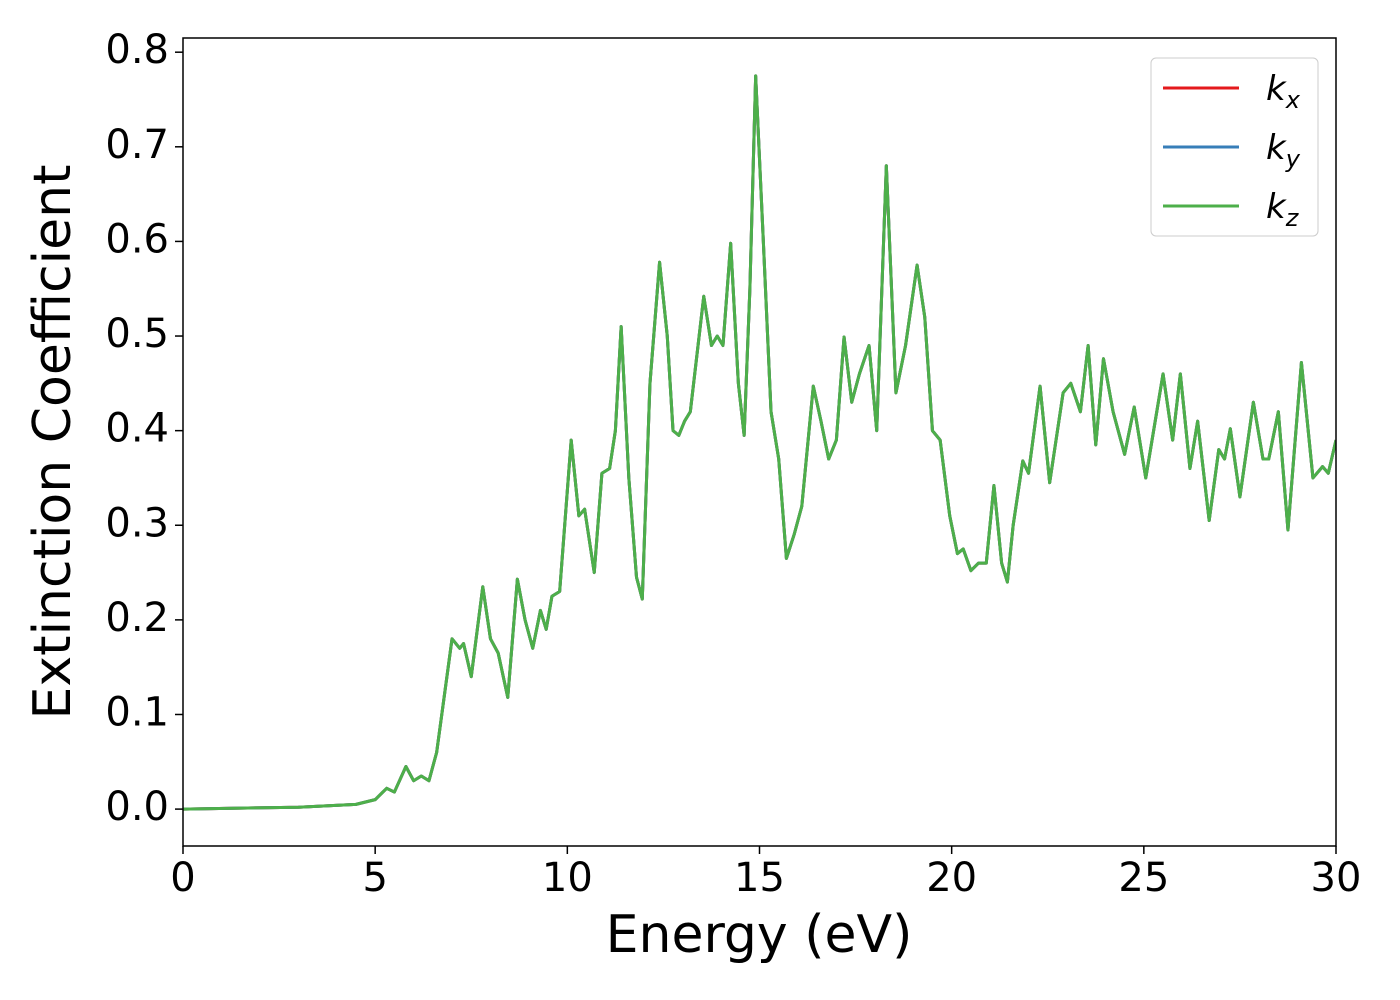 This screenshot has height=1000, width=1400. I want to click on y-tick-label: 0.0, so click(137, 807).